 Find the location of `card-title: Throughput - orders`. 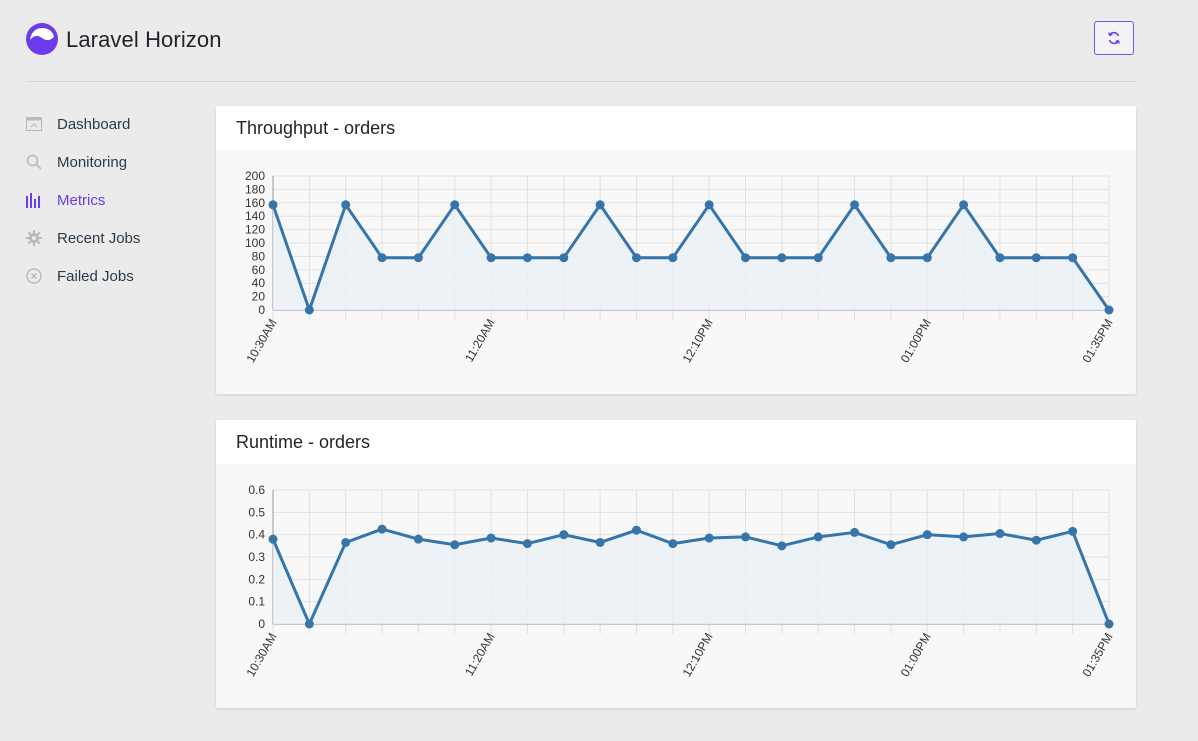

card-title: Throughput - orders is located at coordinates (676, 128).